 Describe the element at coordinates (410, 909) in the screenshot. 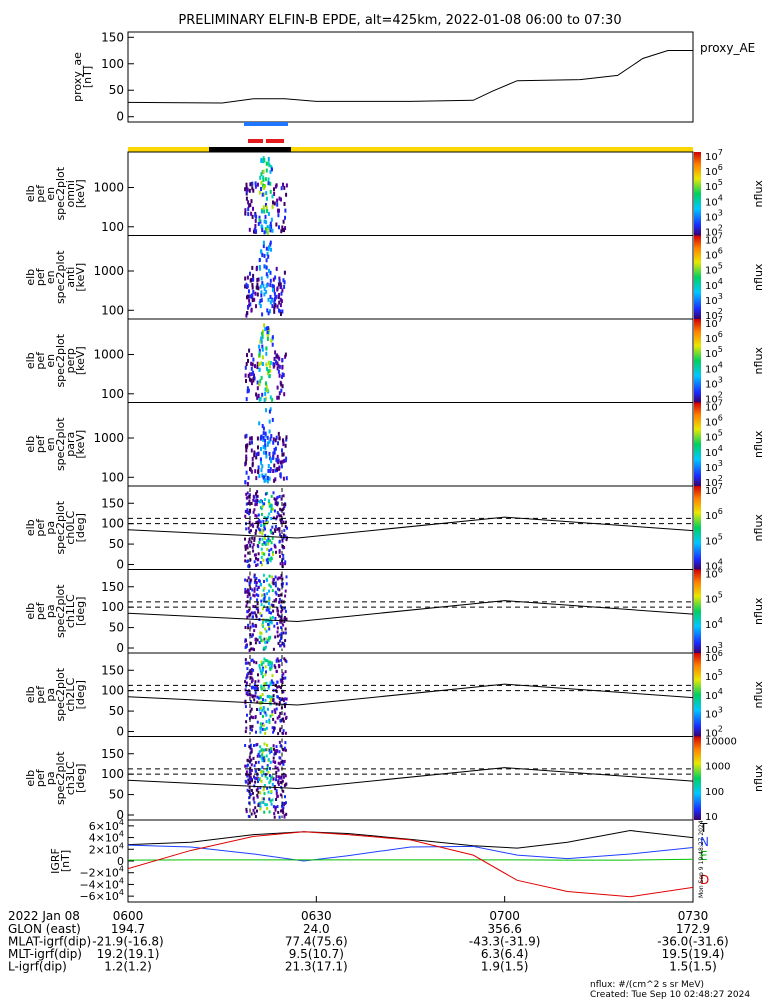

I see `time-axis-ticks: 0600 0630 0700 0730` at that location.